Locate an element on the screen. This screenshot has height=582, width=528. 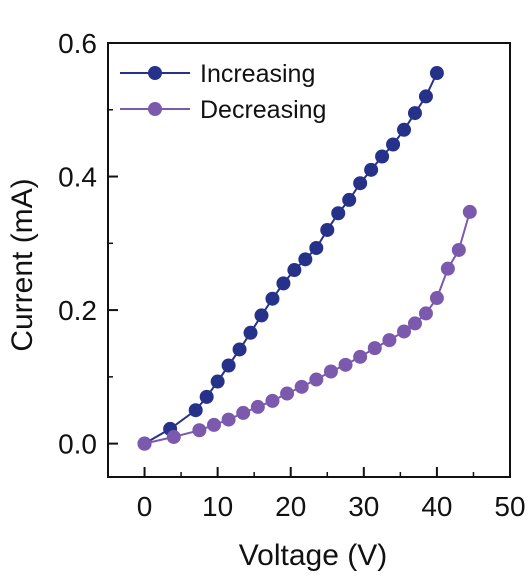
y-tick-label: 0.2 is located at coordinates (77, 310).